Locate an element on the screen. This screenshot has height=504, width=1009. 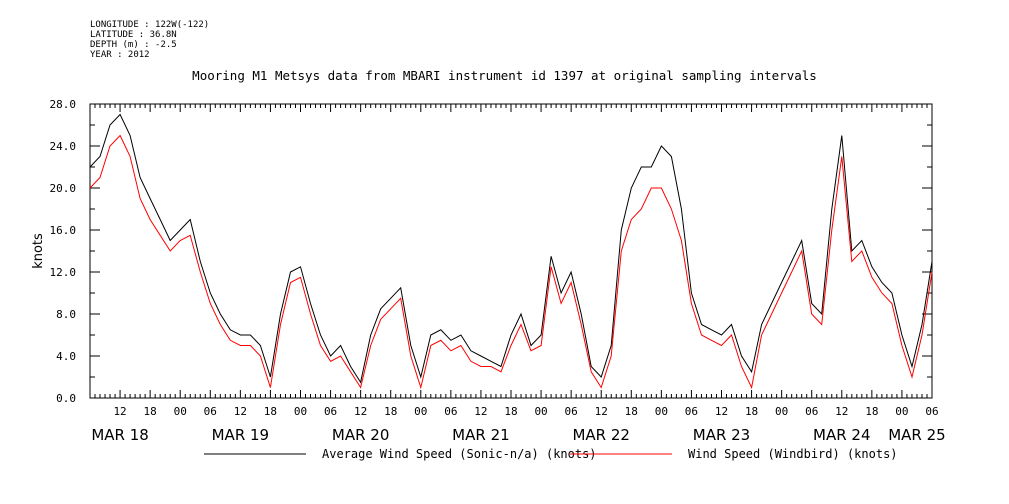
x-day-label: MAR 19 is located at coordinates (240, 435).